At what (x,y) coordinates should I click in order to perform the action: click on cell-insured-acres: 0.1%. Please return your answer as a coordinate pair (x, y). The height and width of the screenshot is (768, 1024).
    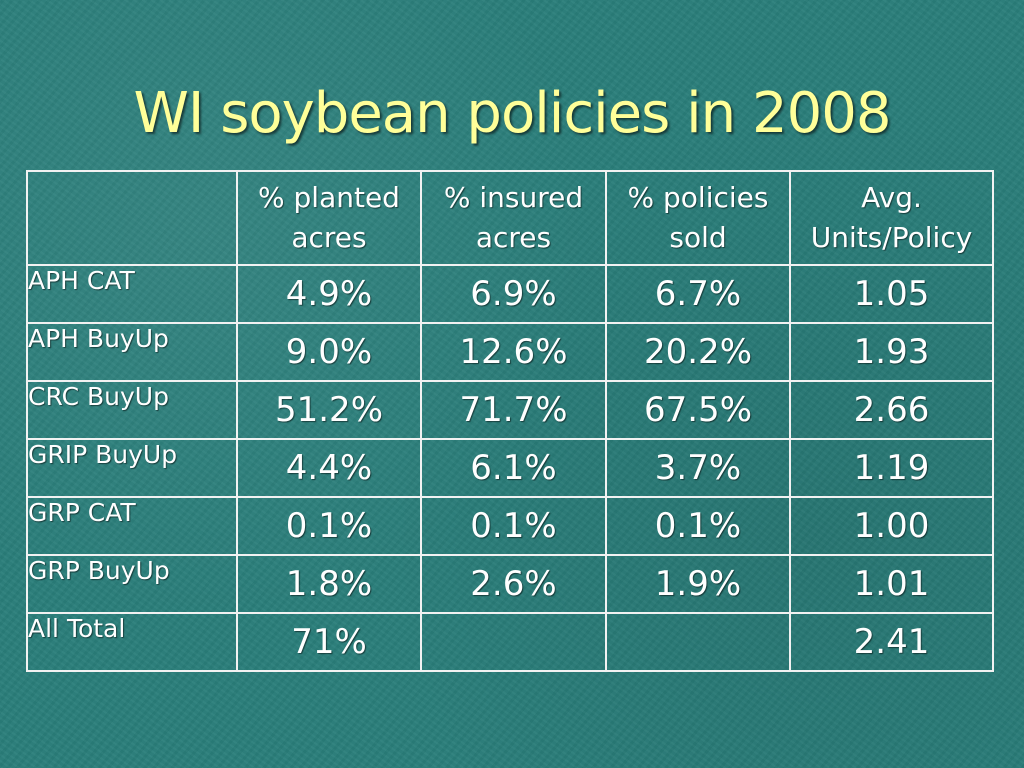
    Looking at the image, I should click on (513, 526).